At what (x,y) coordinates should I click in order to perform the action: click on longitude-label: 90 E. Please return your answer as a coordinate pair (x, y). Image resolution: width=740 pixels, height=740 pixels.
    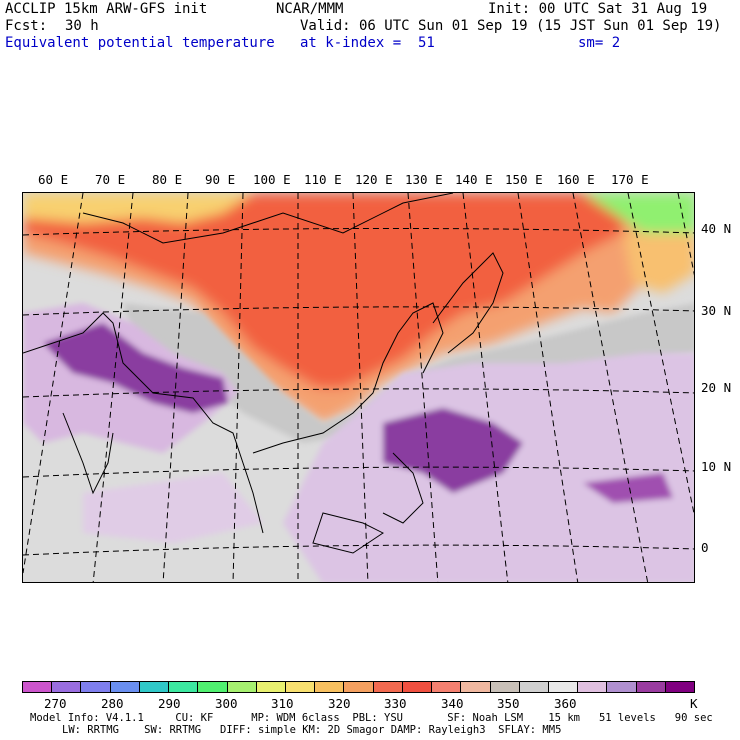
    Looking at the image, I should click on (220, 179).